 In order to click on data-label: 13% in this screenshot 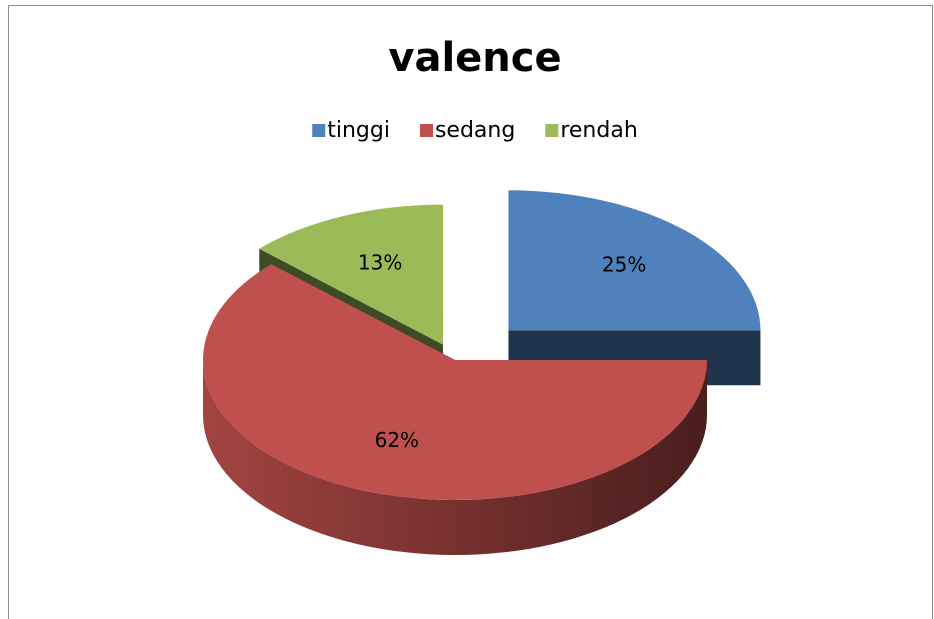, I will do `click(380, 262)`.